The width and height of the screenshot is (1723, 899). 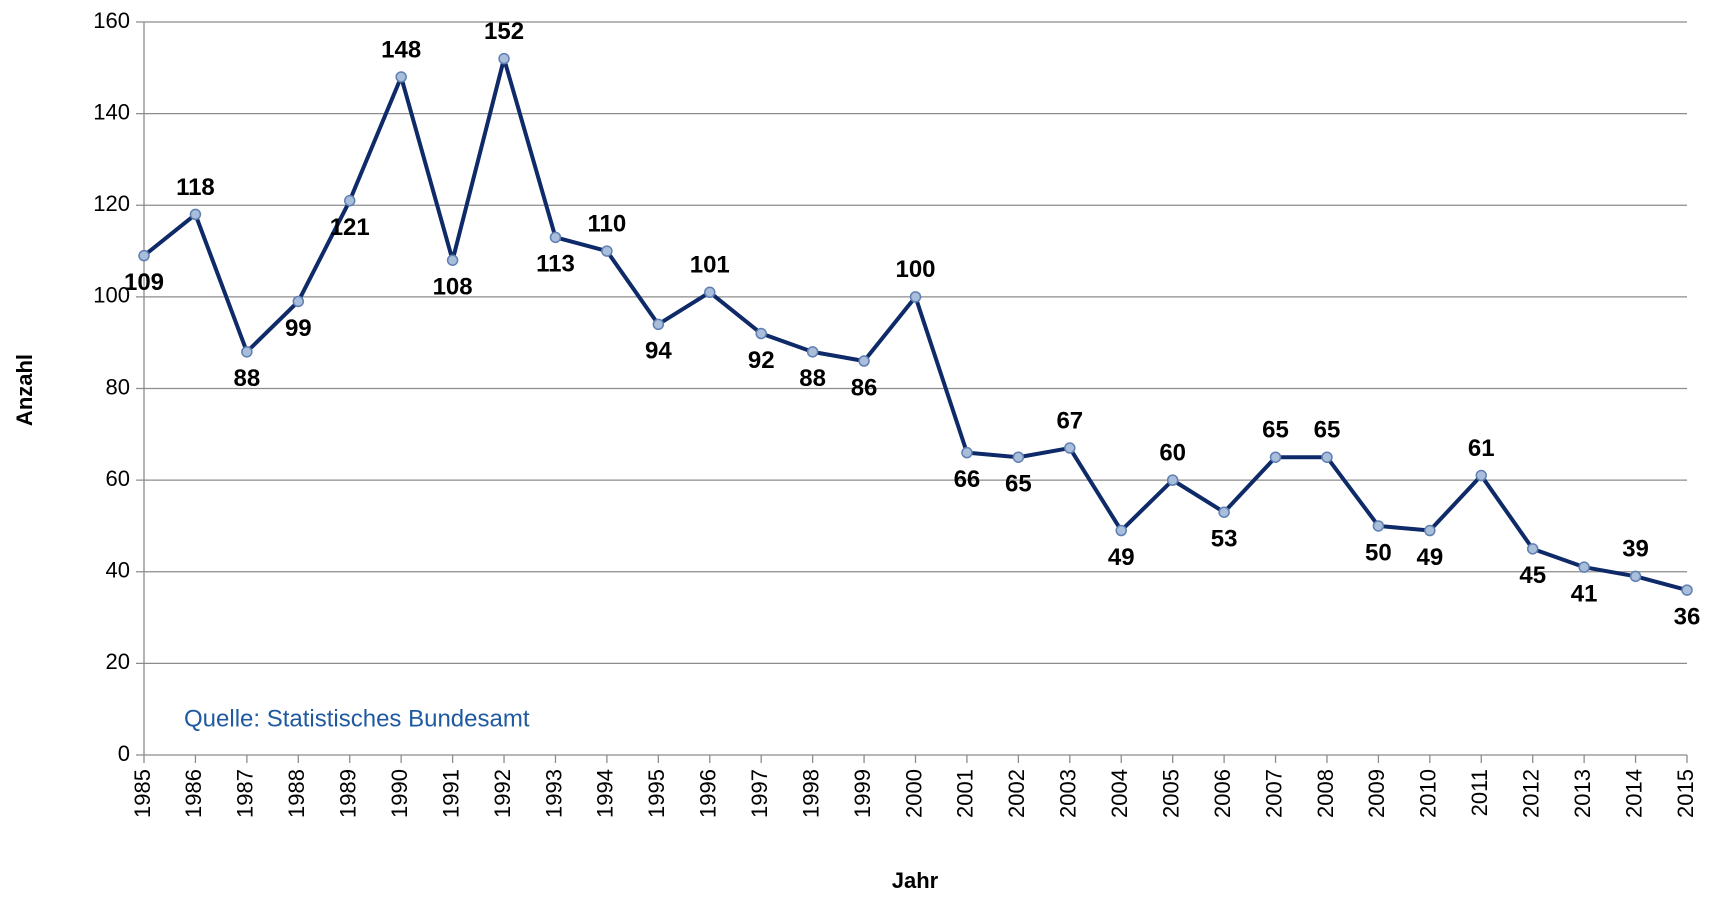 I want to click on x-tick-label: 2004, so click(x=1119, y=793).